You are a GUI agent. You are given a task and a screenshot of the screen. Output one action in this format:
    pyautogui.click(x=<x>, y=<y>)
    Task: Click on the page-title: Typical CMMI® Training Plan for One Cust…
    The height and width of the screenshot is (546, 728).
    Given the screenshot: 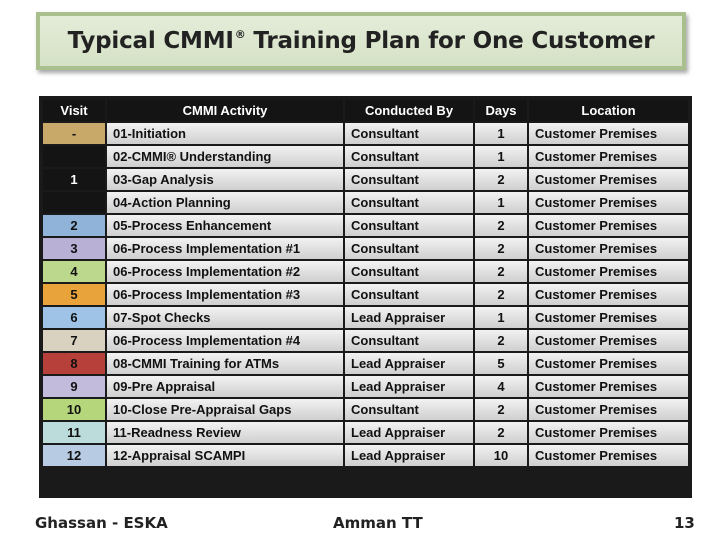 What is the action you would take?
    pyautogui.click(x=361, y=41)
    